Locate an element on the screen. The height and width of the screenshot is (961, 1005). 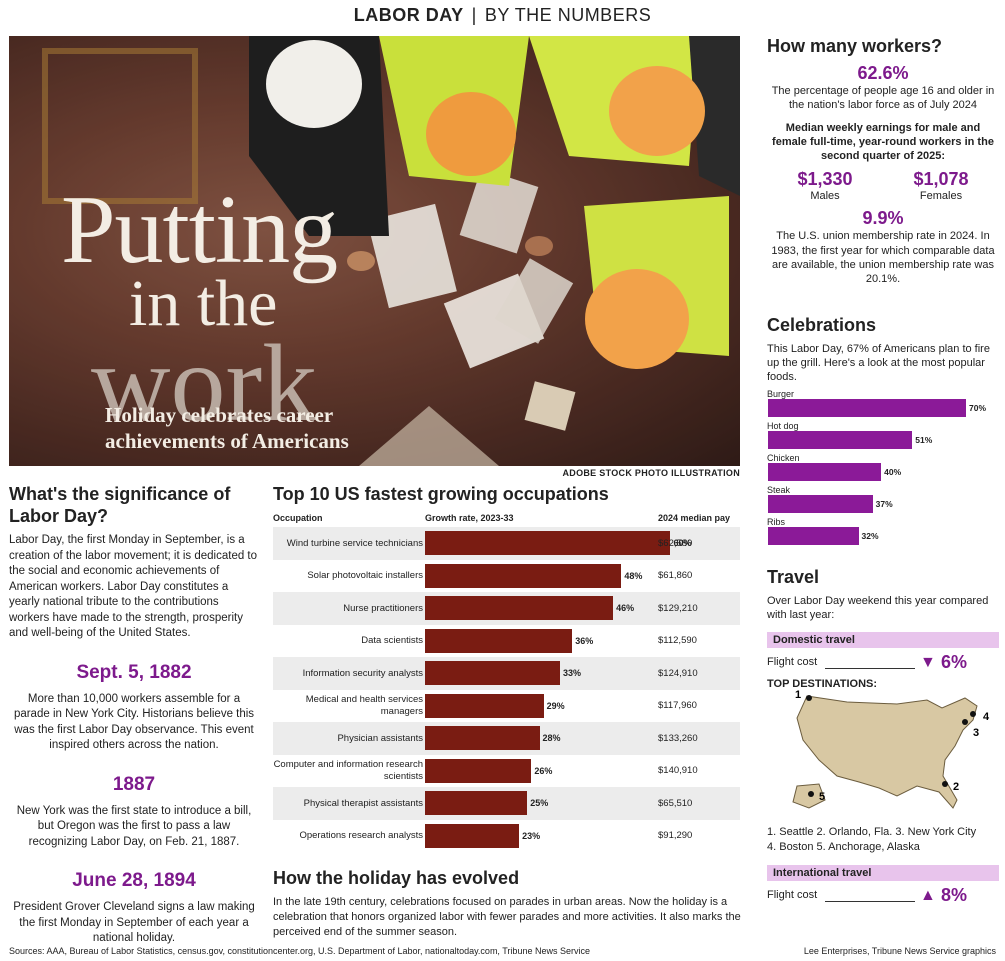
significance-title: What's the significance of Labor Day? is located at coordinates (120, 505).